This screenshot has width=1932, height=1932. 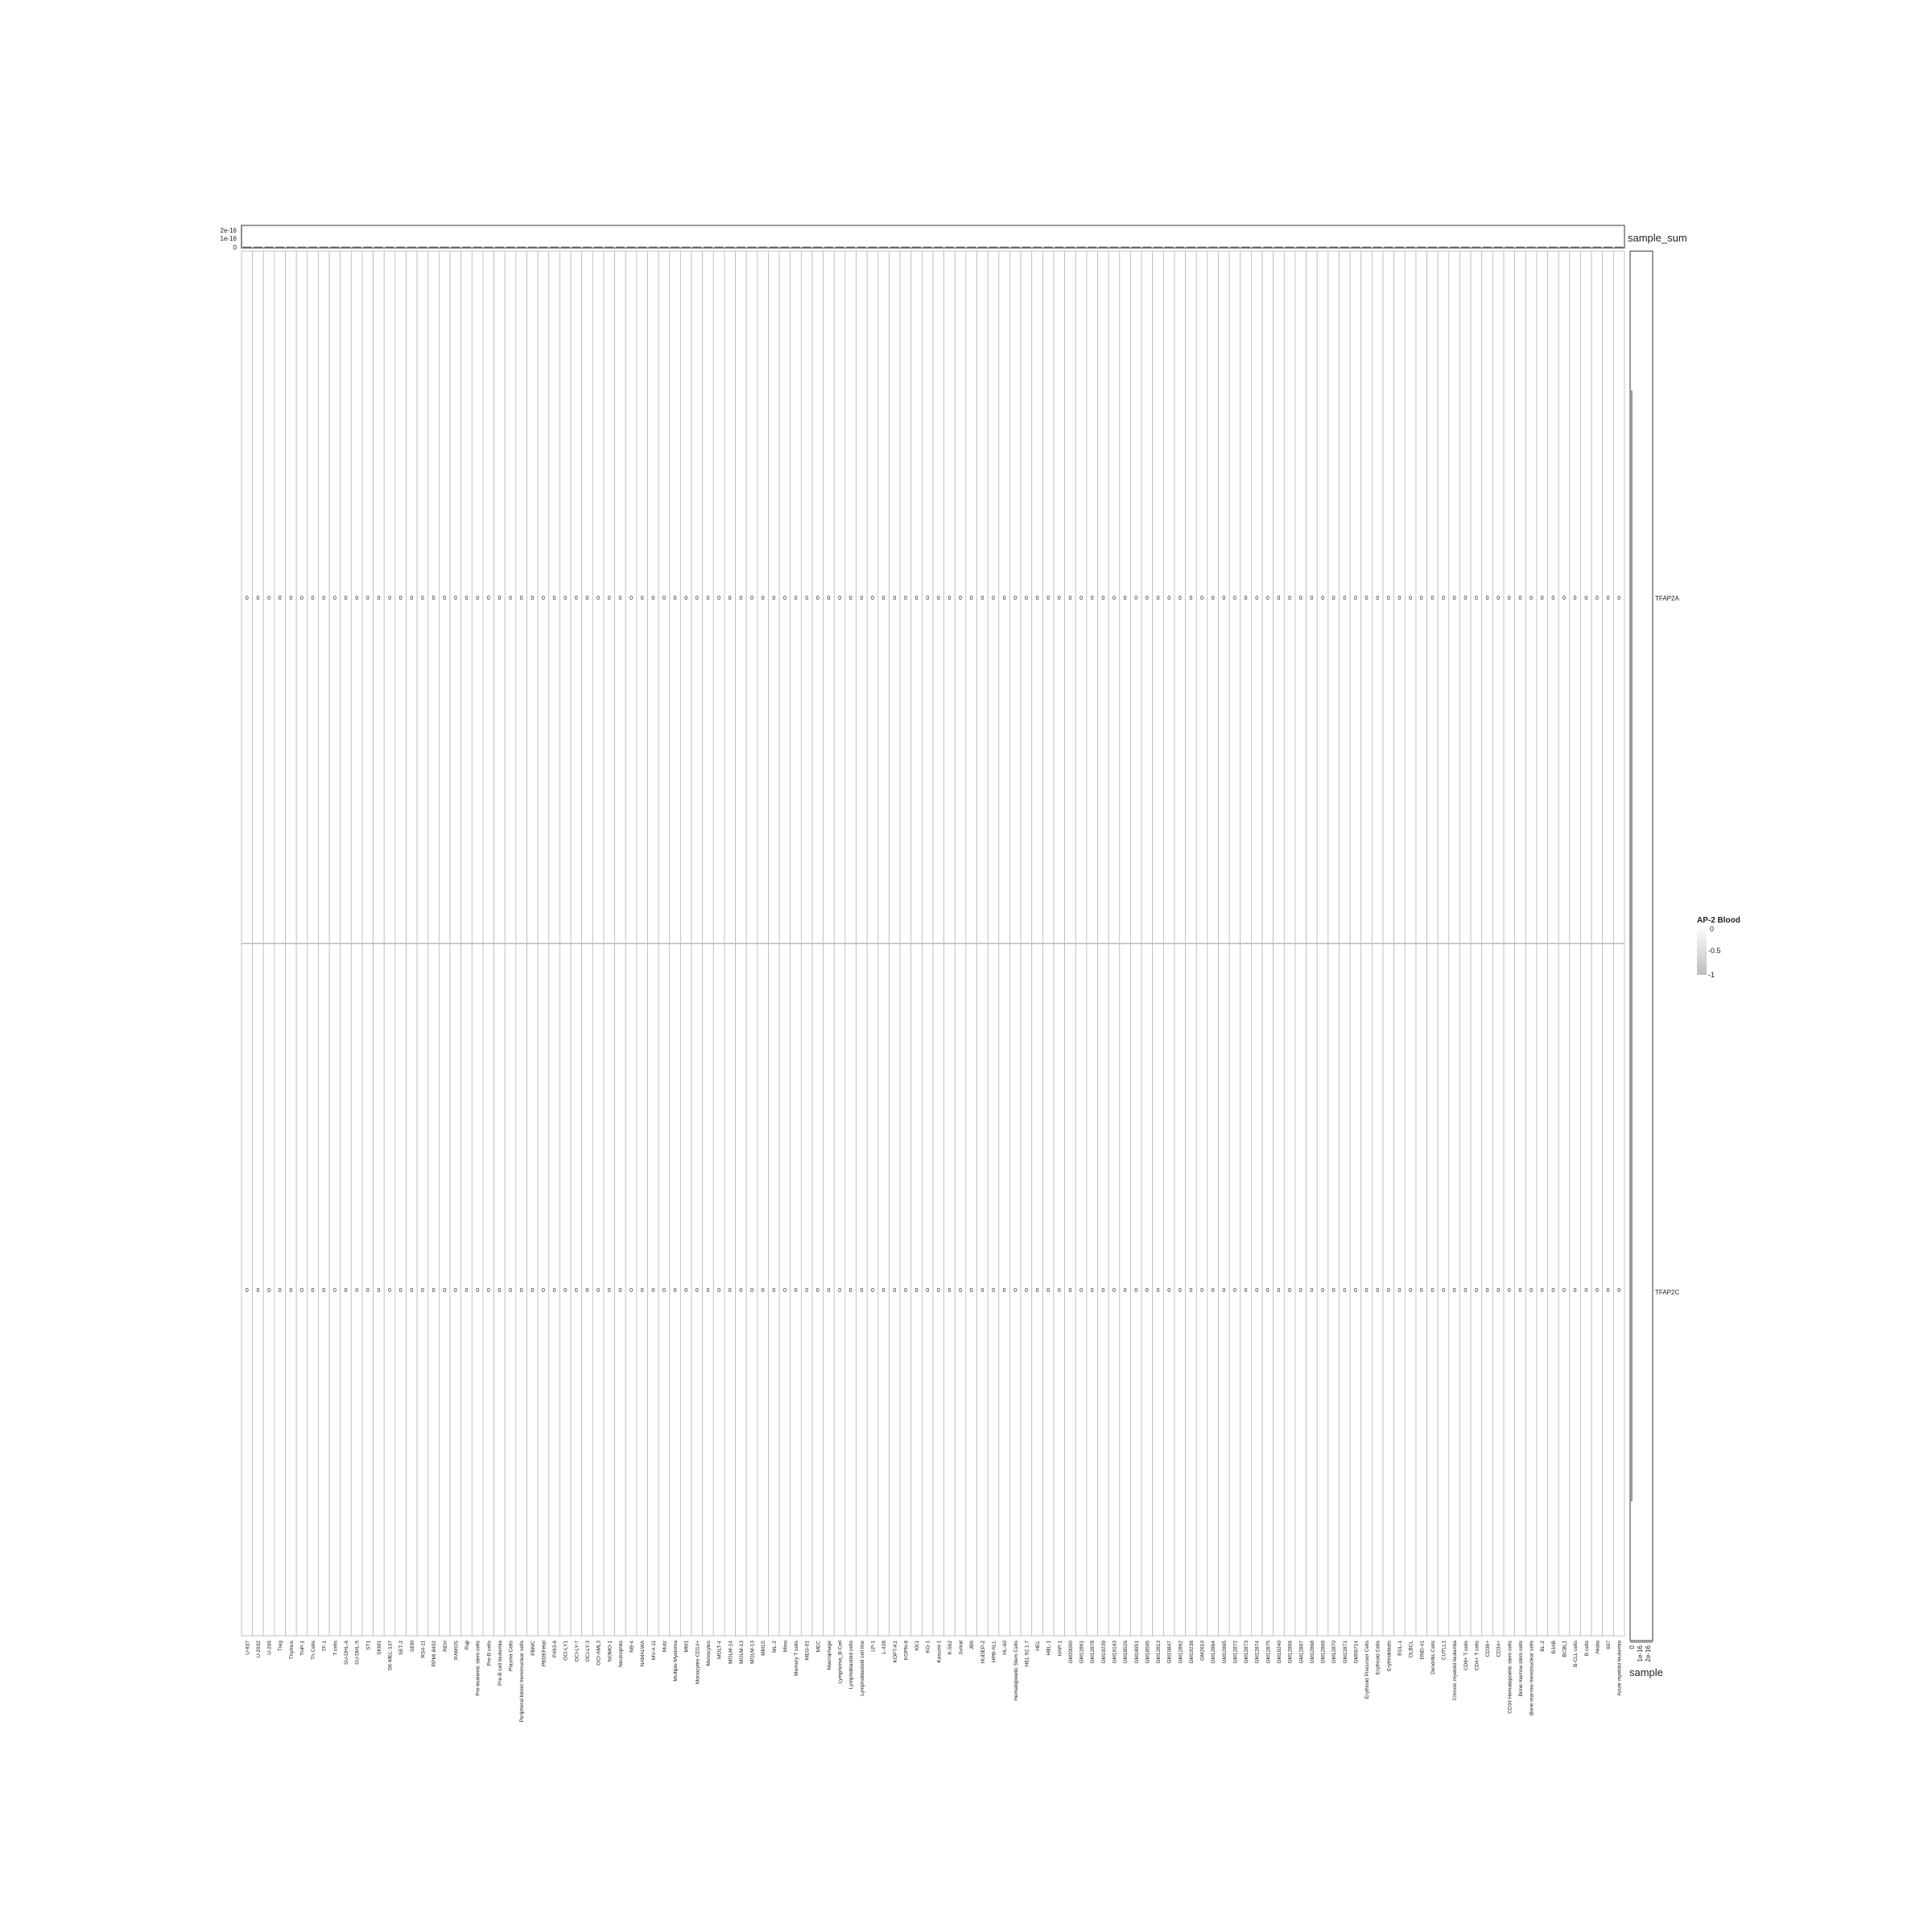 What do you see at coordinates (632, 1647) in the screenshot?
I see `column-label: NB-4` at bounding box center [632, 1647].